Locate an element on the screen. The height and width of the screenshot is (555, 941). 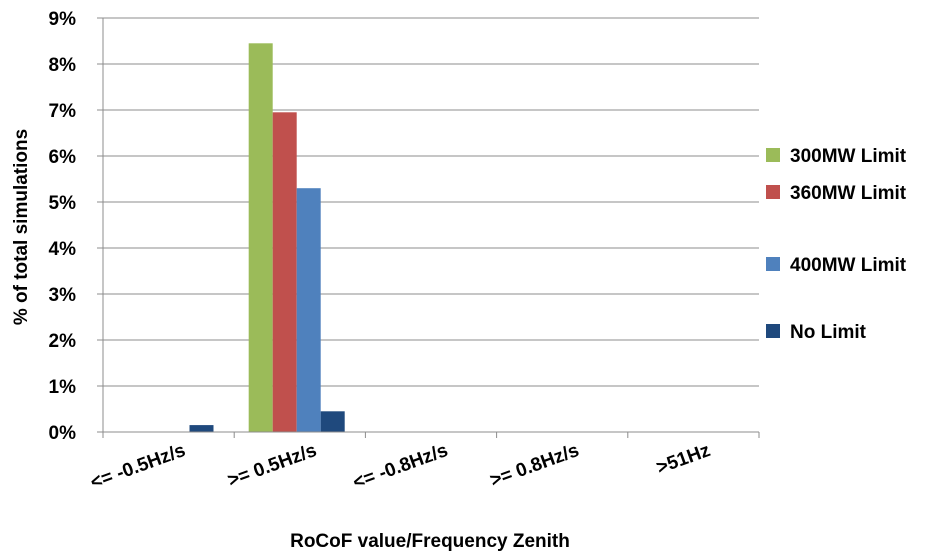
y-tick-label: 7% is located at coordinates (63, 111).